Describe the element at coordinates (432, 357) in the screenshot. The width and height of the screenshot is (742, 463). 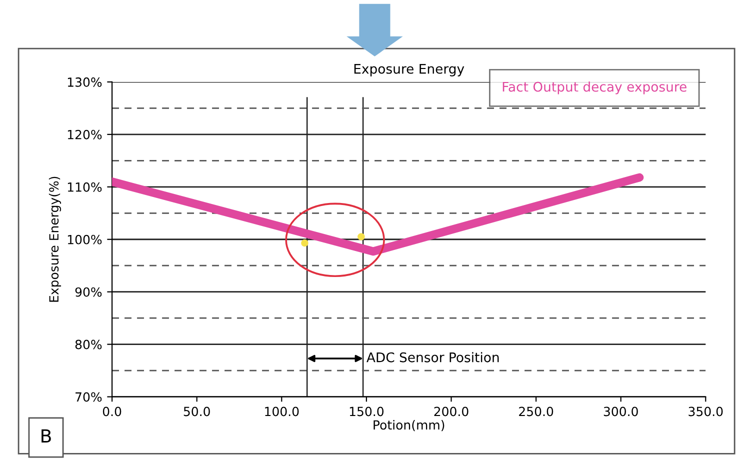
I see `annotation: ADC Sensor Position` at that location.